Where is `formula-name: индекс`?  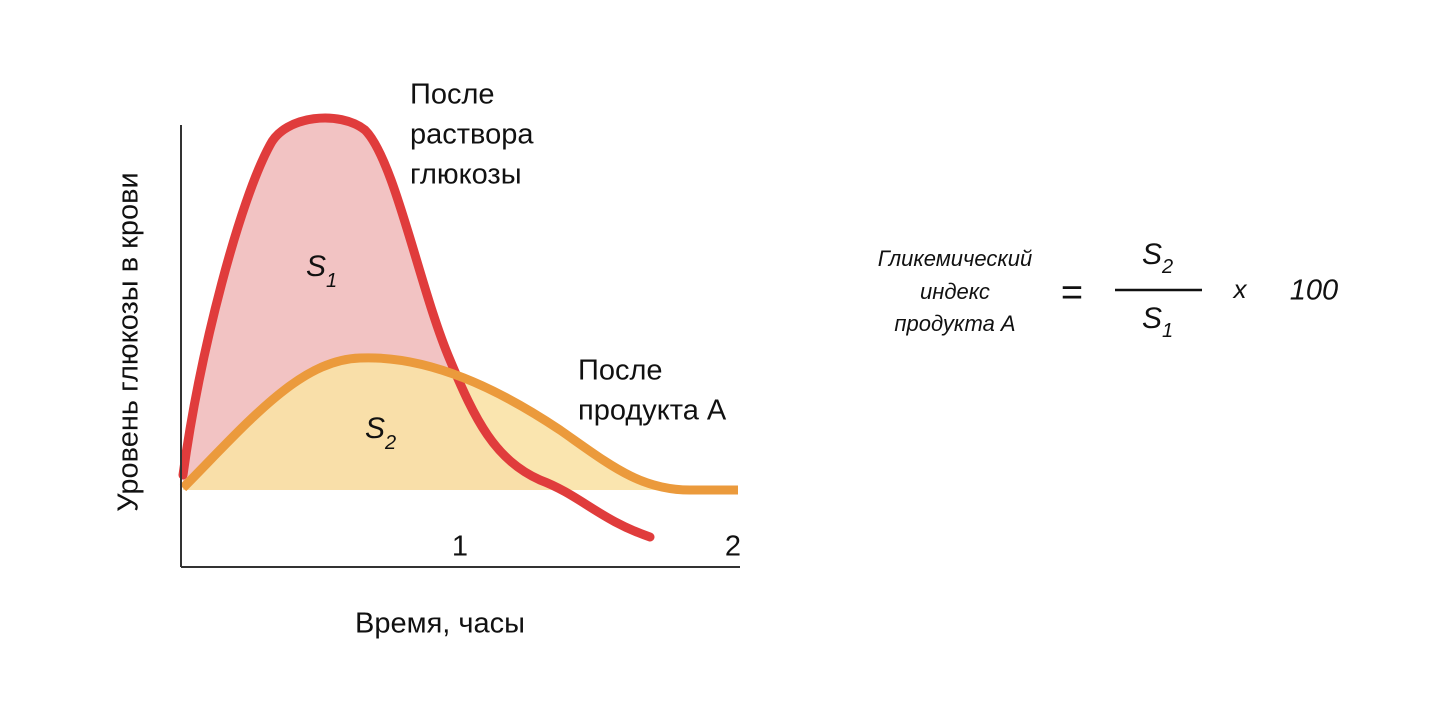 formula-name: индекс is located at coordinates (955, 291).